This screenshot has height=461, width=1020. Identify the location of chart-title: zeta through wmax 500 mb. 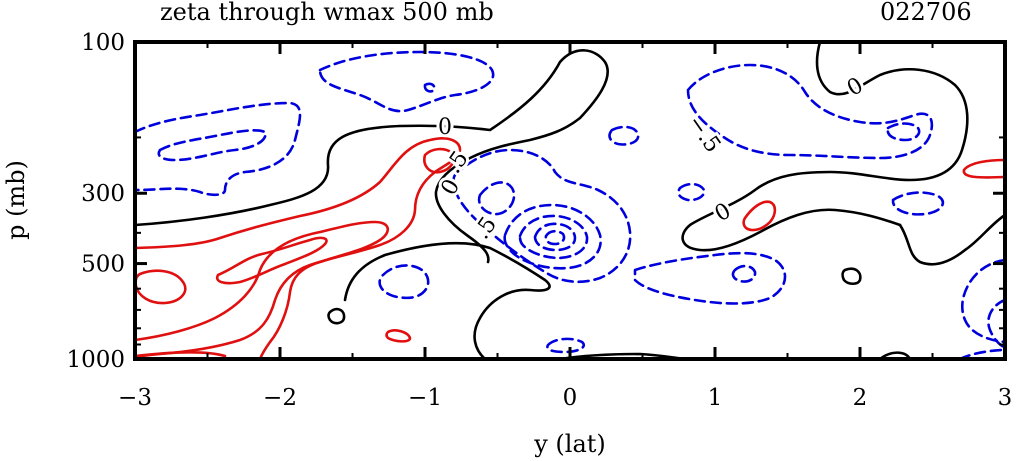
(327, 13).